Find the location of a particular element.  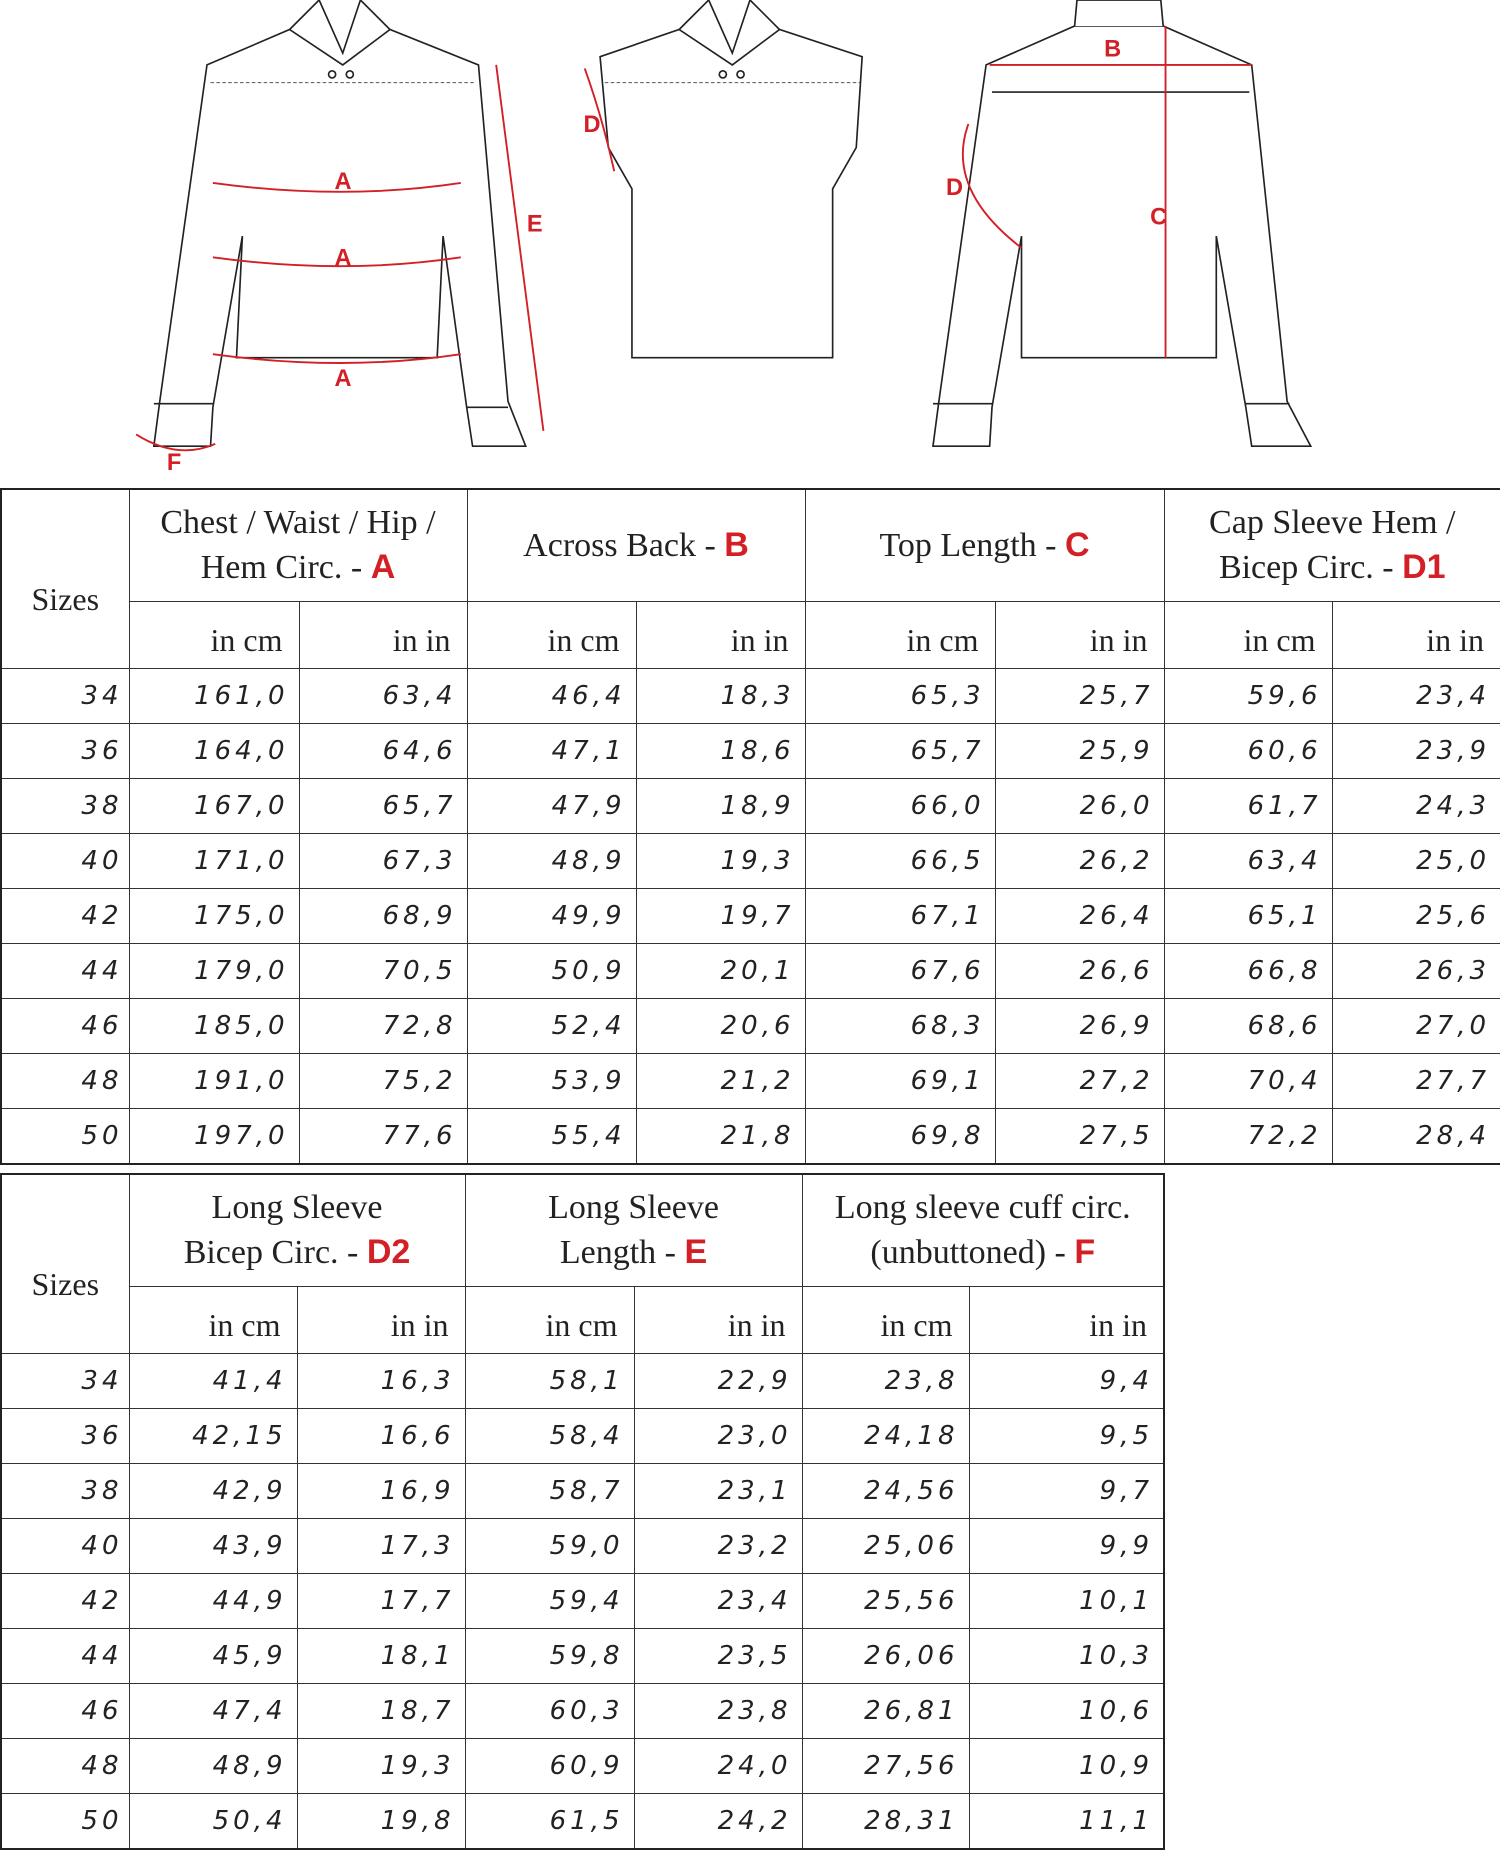

value-cell: 61,7 is located at coordinates (1248, 805).